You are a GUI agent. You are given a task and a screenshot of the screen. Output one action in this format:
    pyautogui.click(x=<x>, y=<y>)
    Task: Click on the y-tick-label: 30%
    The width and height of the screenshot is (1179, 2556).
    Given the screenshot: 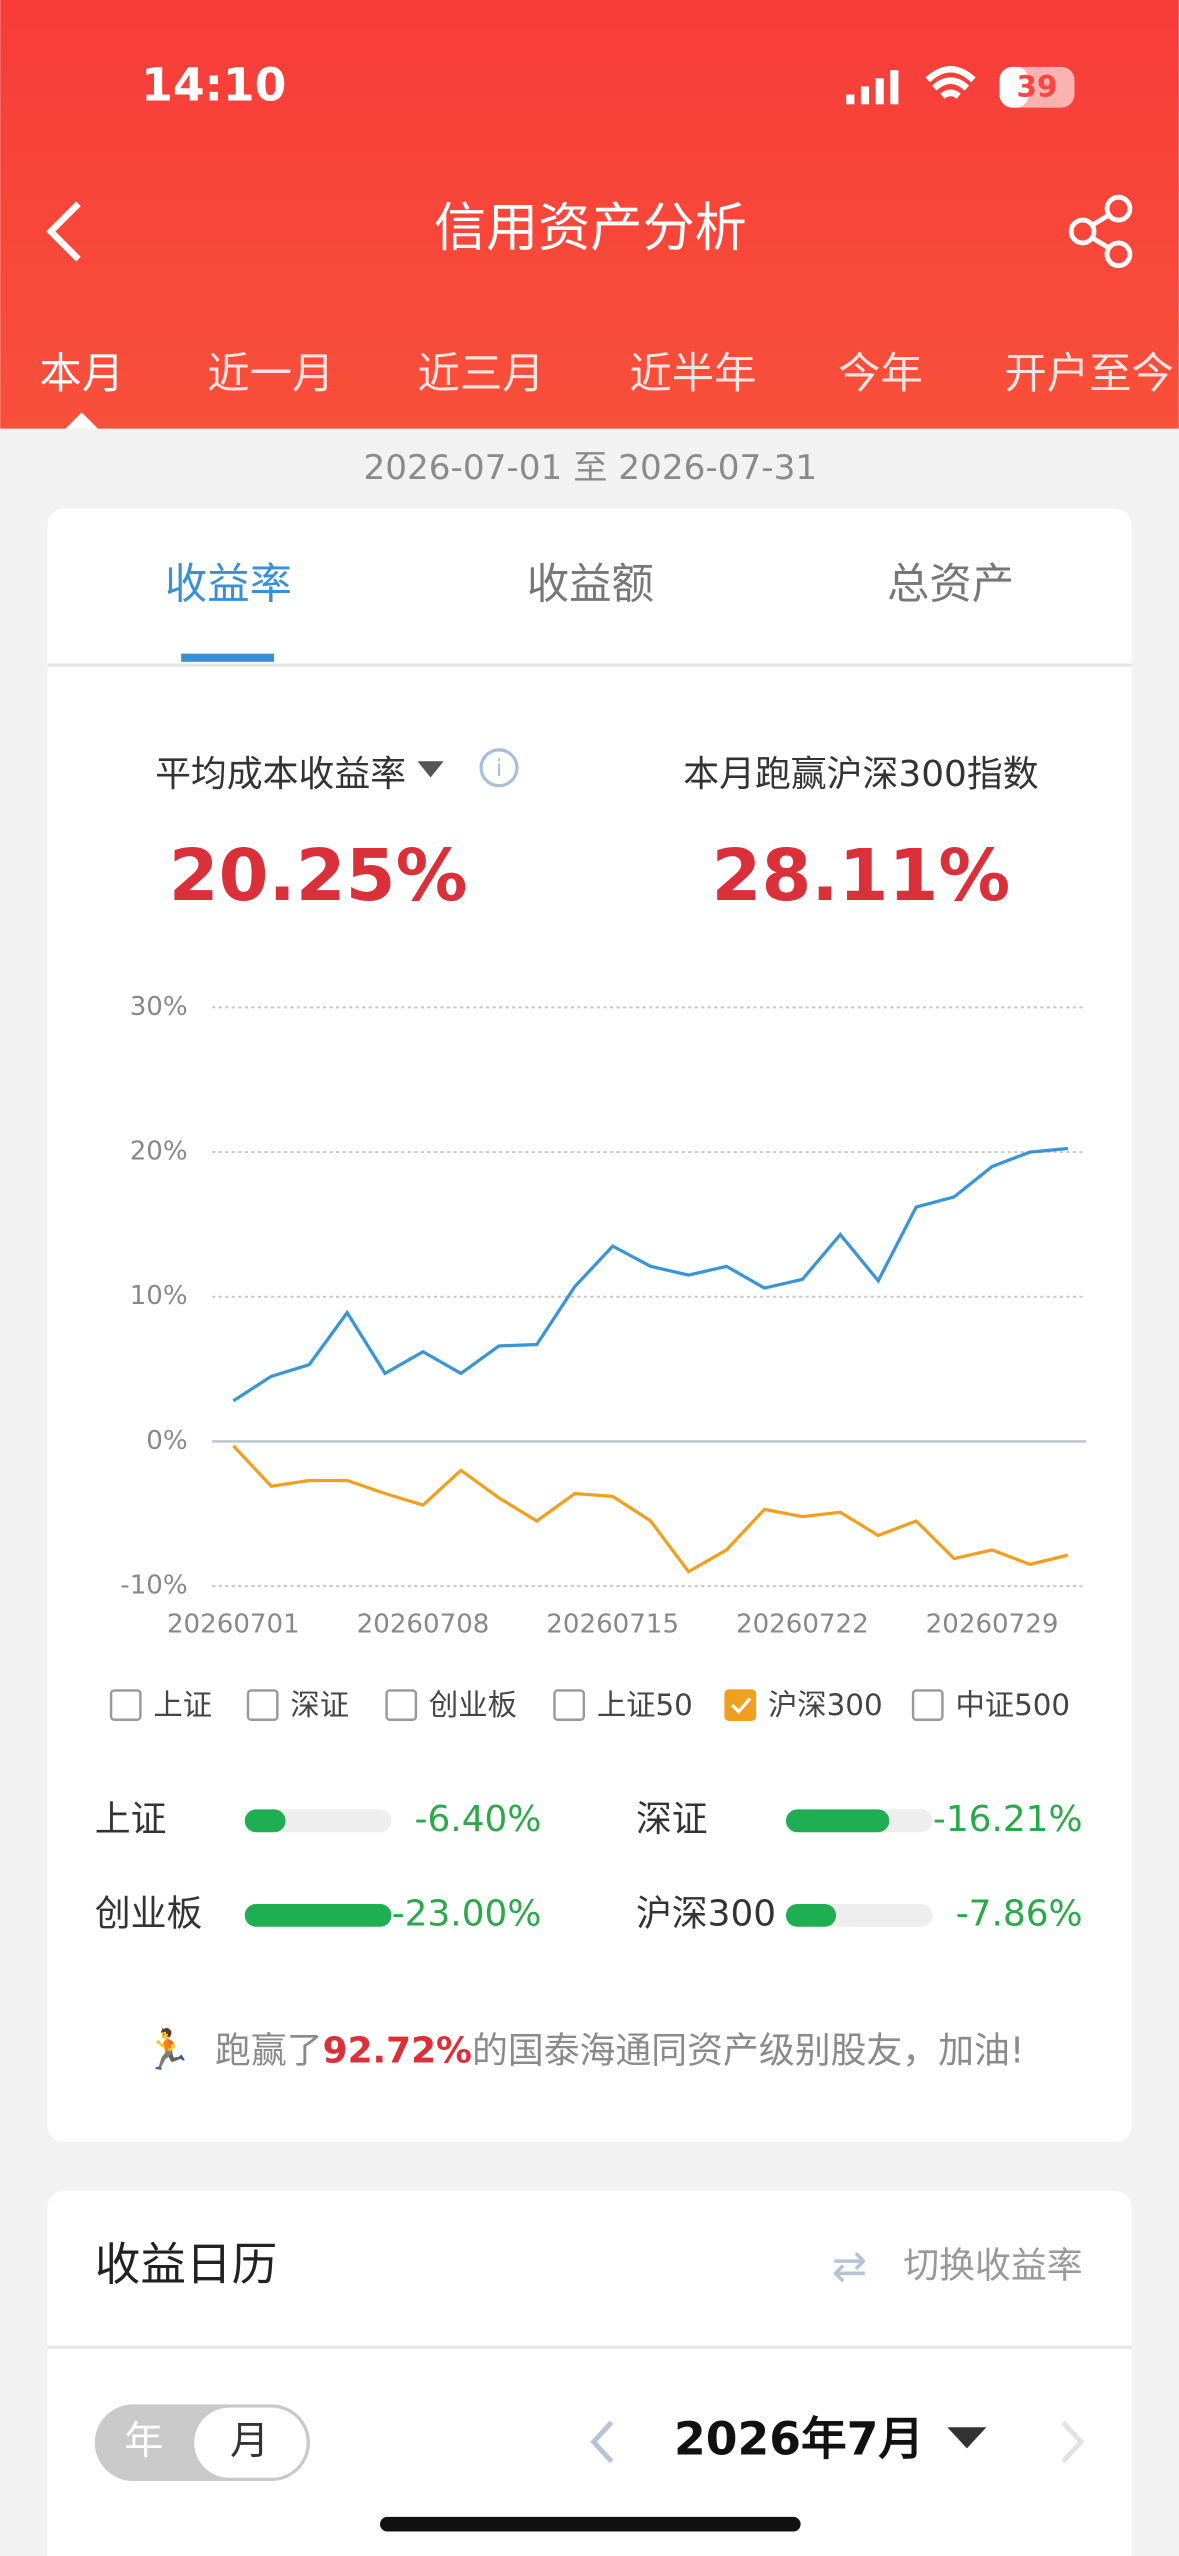 What is the action you would take?
    pyautogui.click(x=159, y=1007)
    